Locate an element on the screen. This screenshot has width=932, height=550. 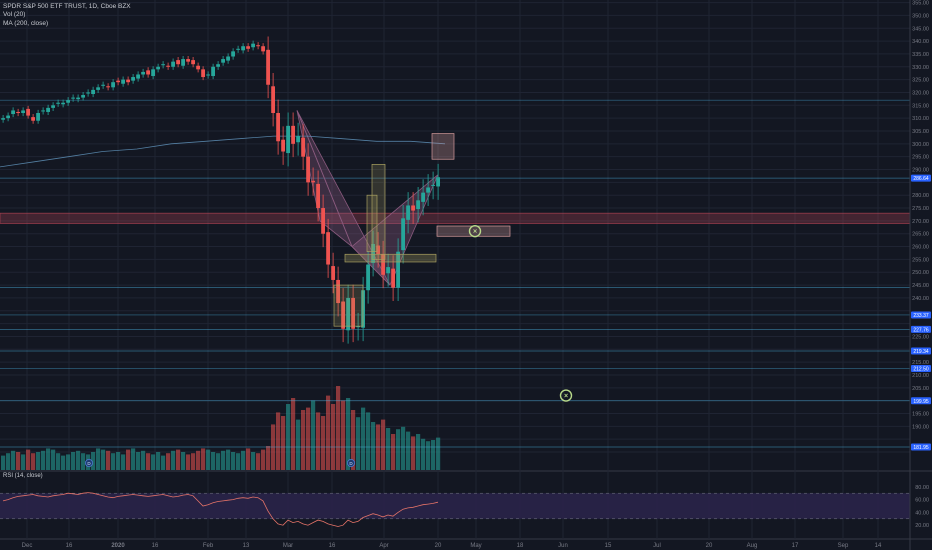
moving-average-line is located at coordinates (223, 151).